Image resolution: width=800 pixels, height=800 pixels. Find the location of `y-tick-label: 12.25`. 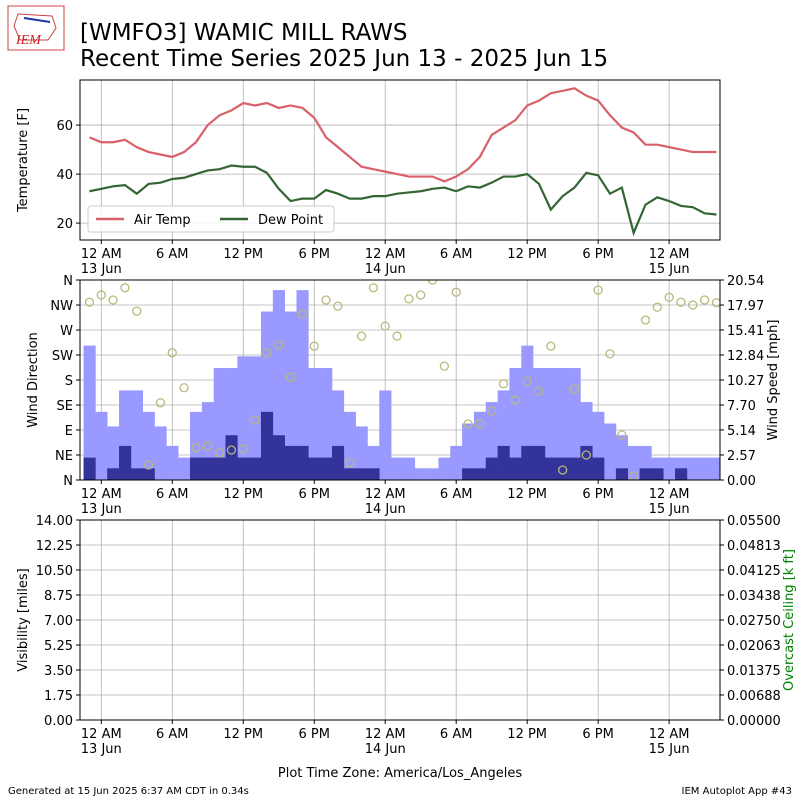

y-tick-label: 12.25 is located at coordinates (54, 546).